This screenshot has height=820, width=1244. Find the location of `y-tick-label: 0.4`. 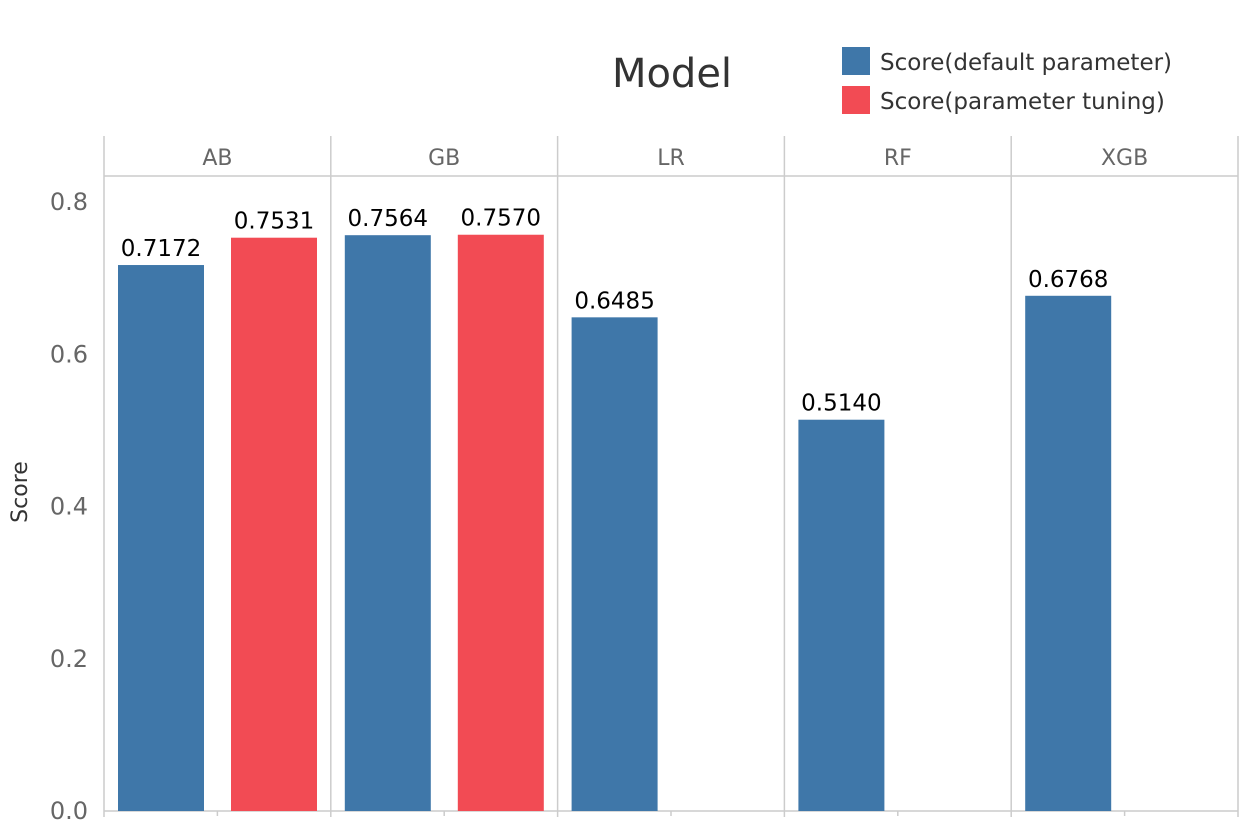

y-tick-label: 0.4 is located at coordinates (69, 507).